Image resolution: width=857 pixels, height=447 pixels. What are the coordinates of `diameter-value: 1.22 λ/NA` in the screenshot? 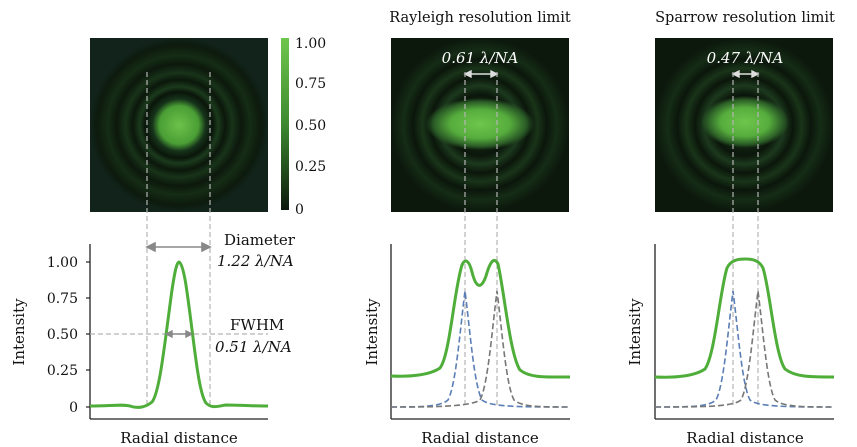 It's located at (255, 261).